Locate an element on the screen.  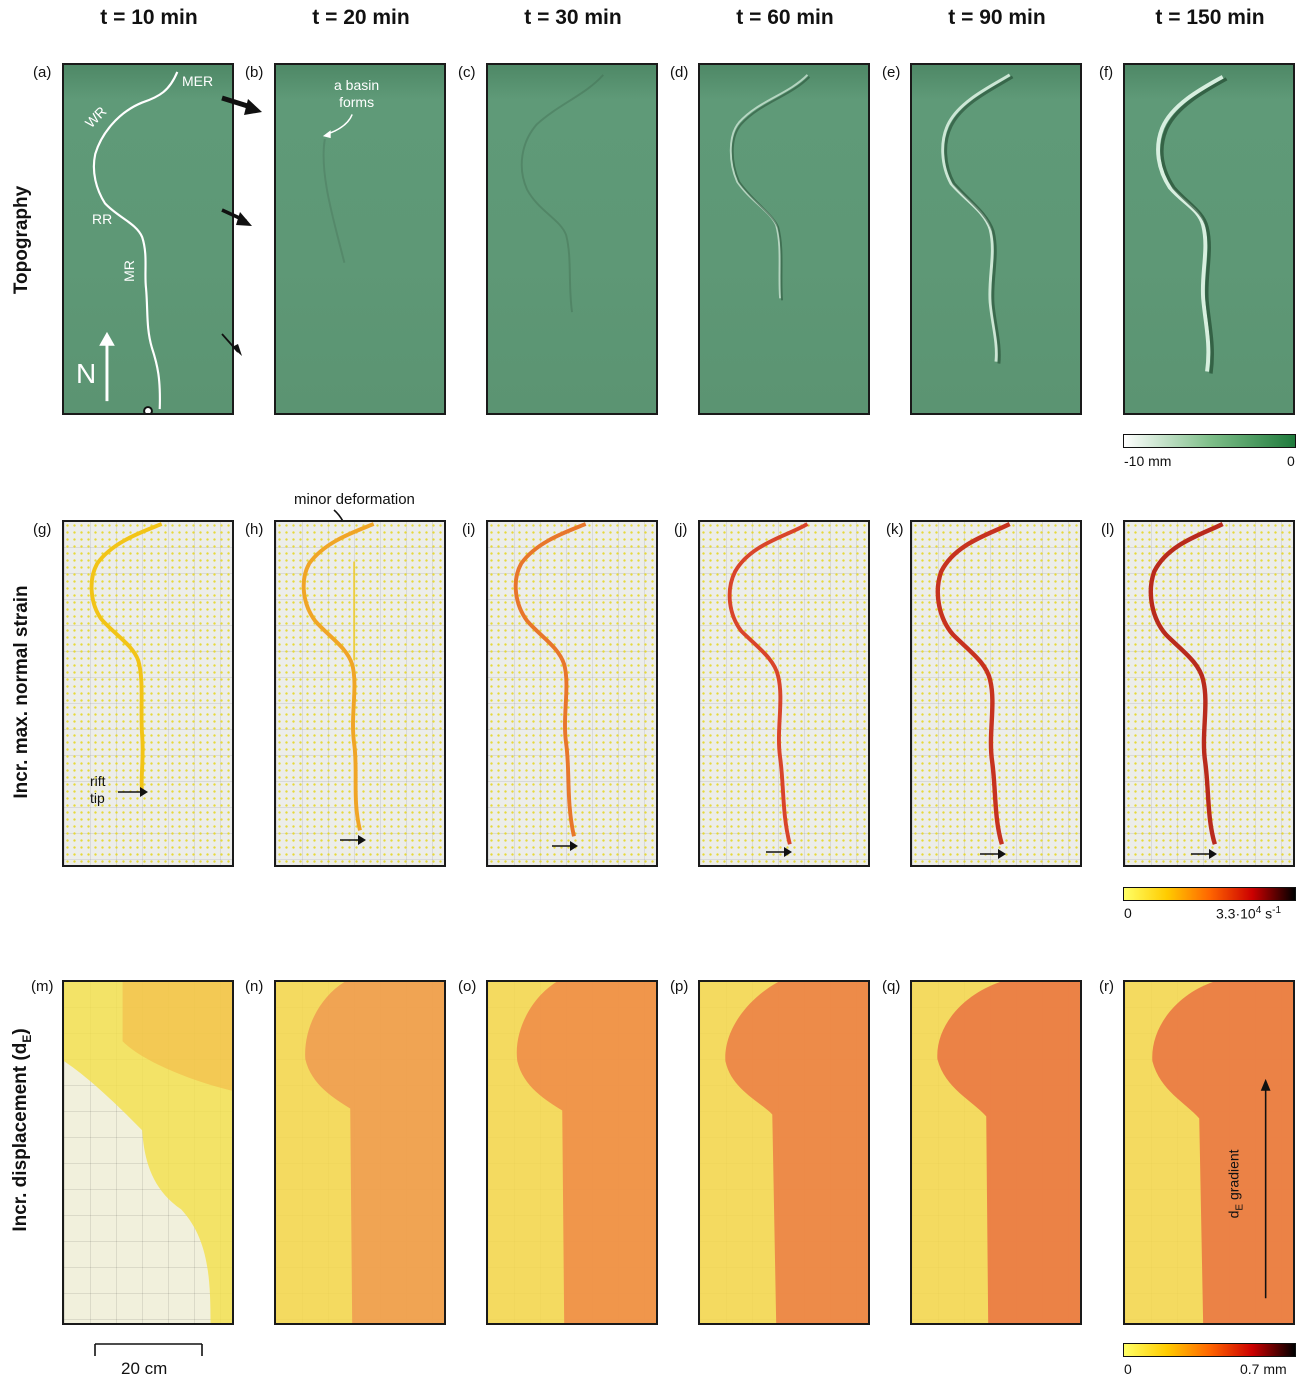
topography-panel-e is located at coordinates (996, 239).